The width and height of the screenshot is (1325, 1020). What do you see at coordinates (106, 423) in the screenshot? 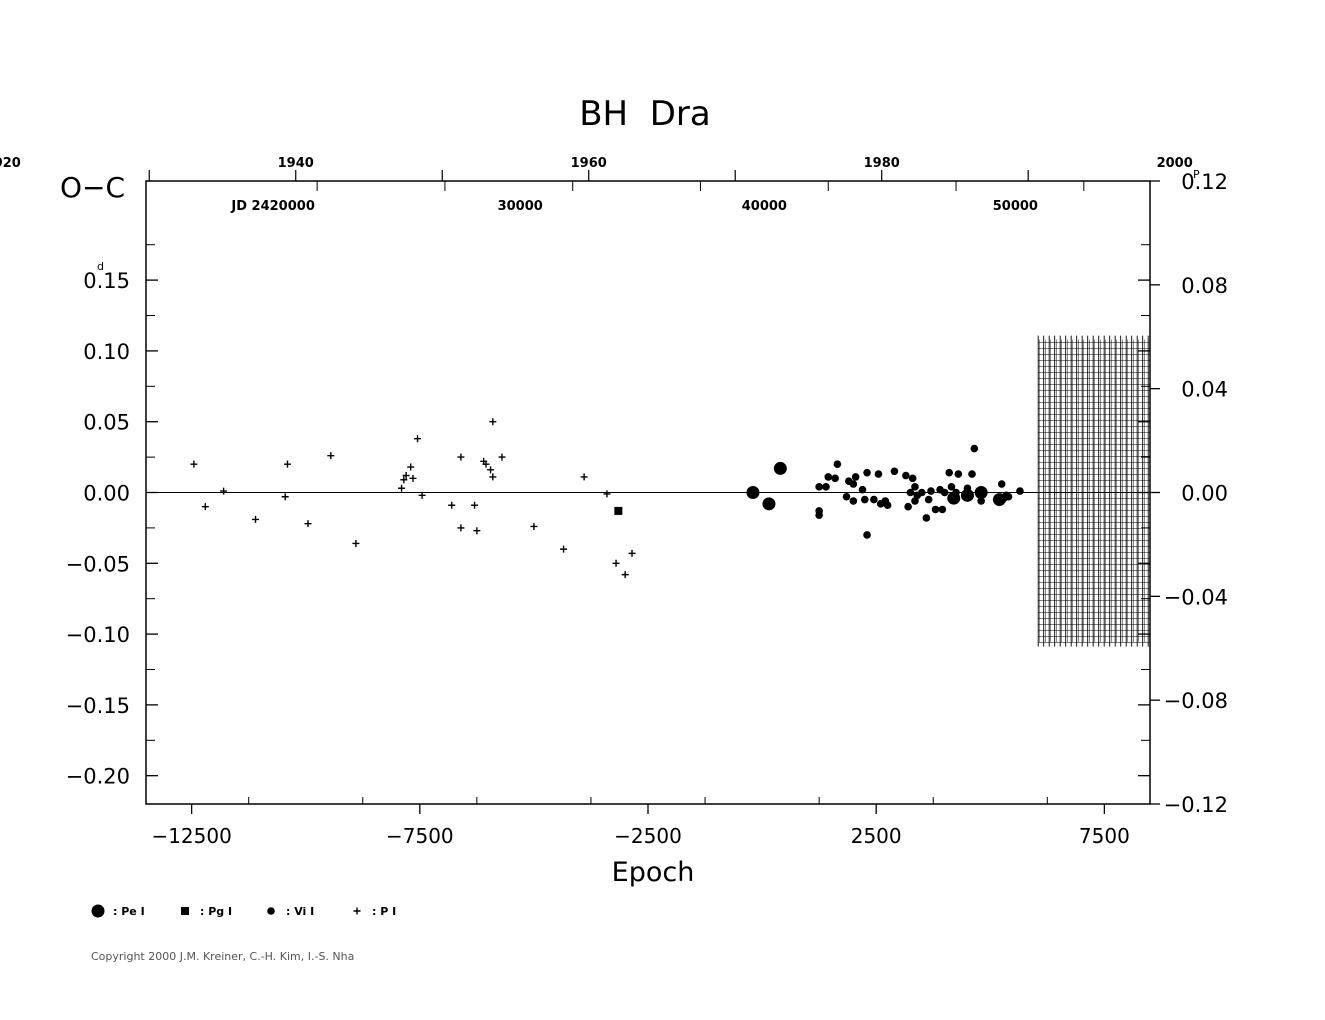
I see `y-tick-label: 0.05` at bounding box center [106, 423].